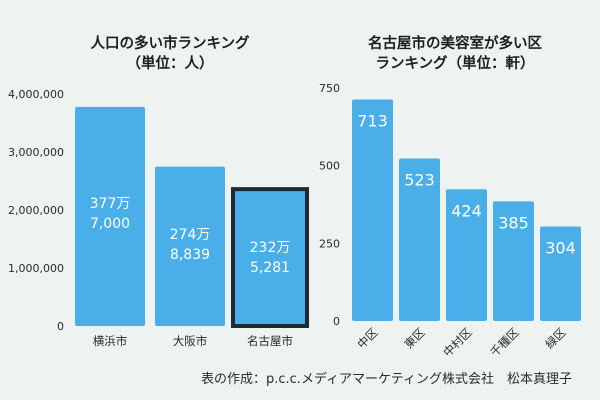 The image size is (600, 400). I want to click on chart2-bar-value-label: 304, so click(560, 248).